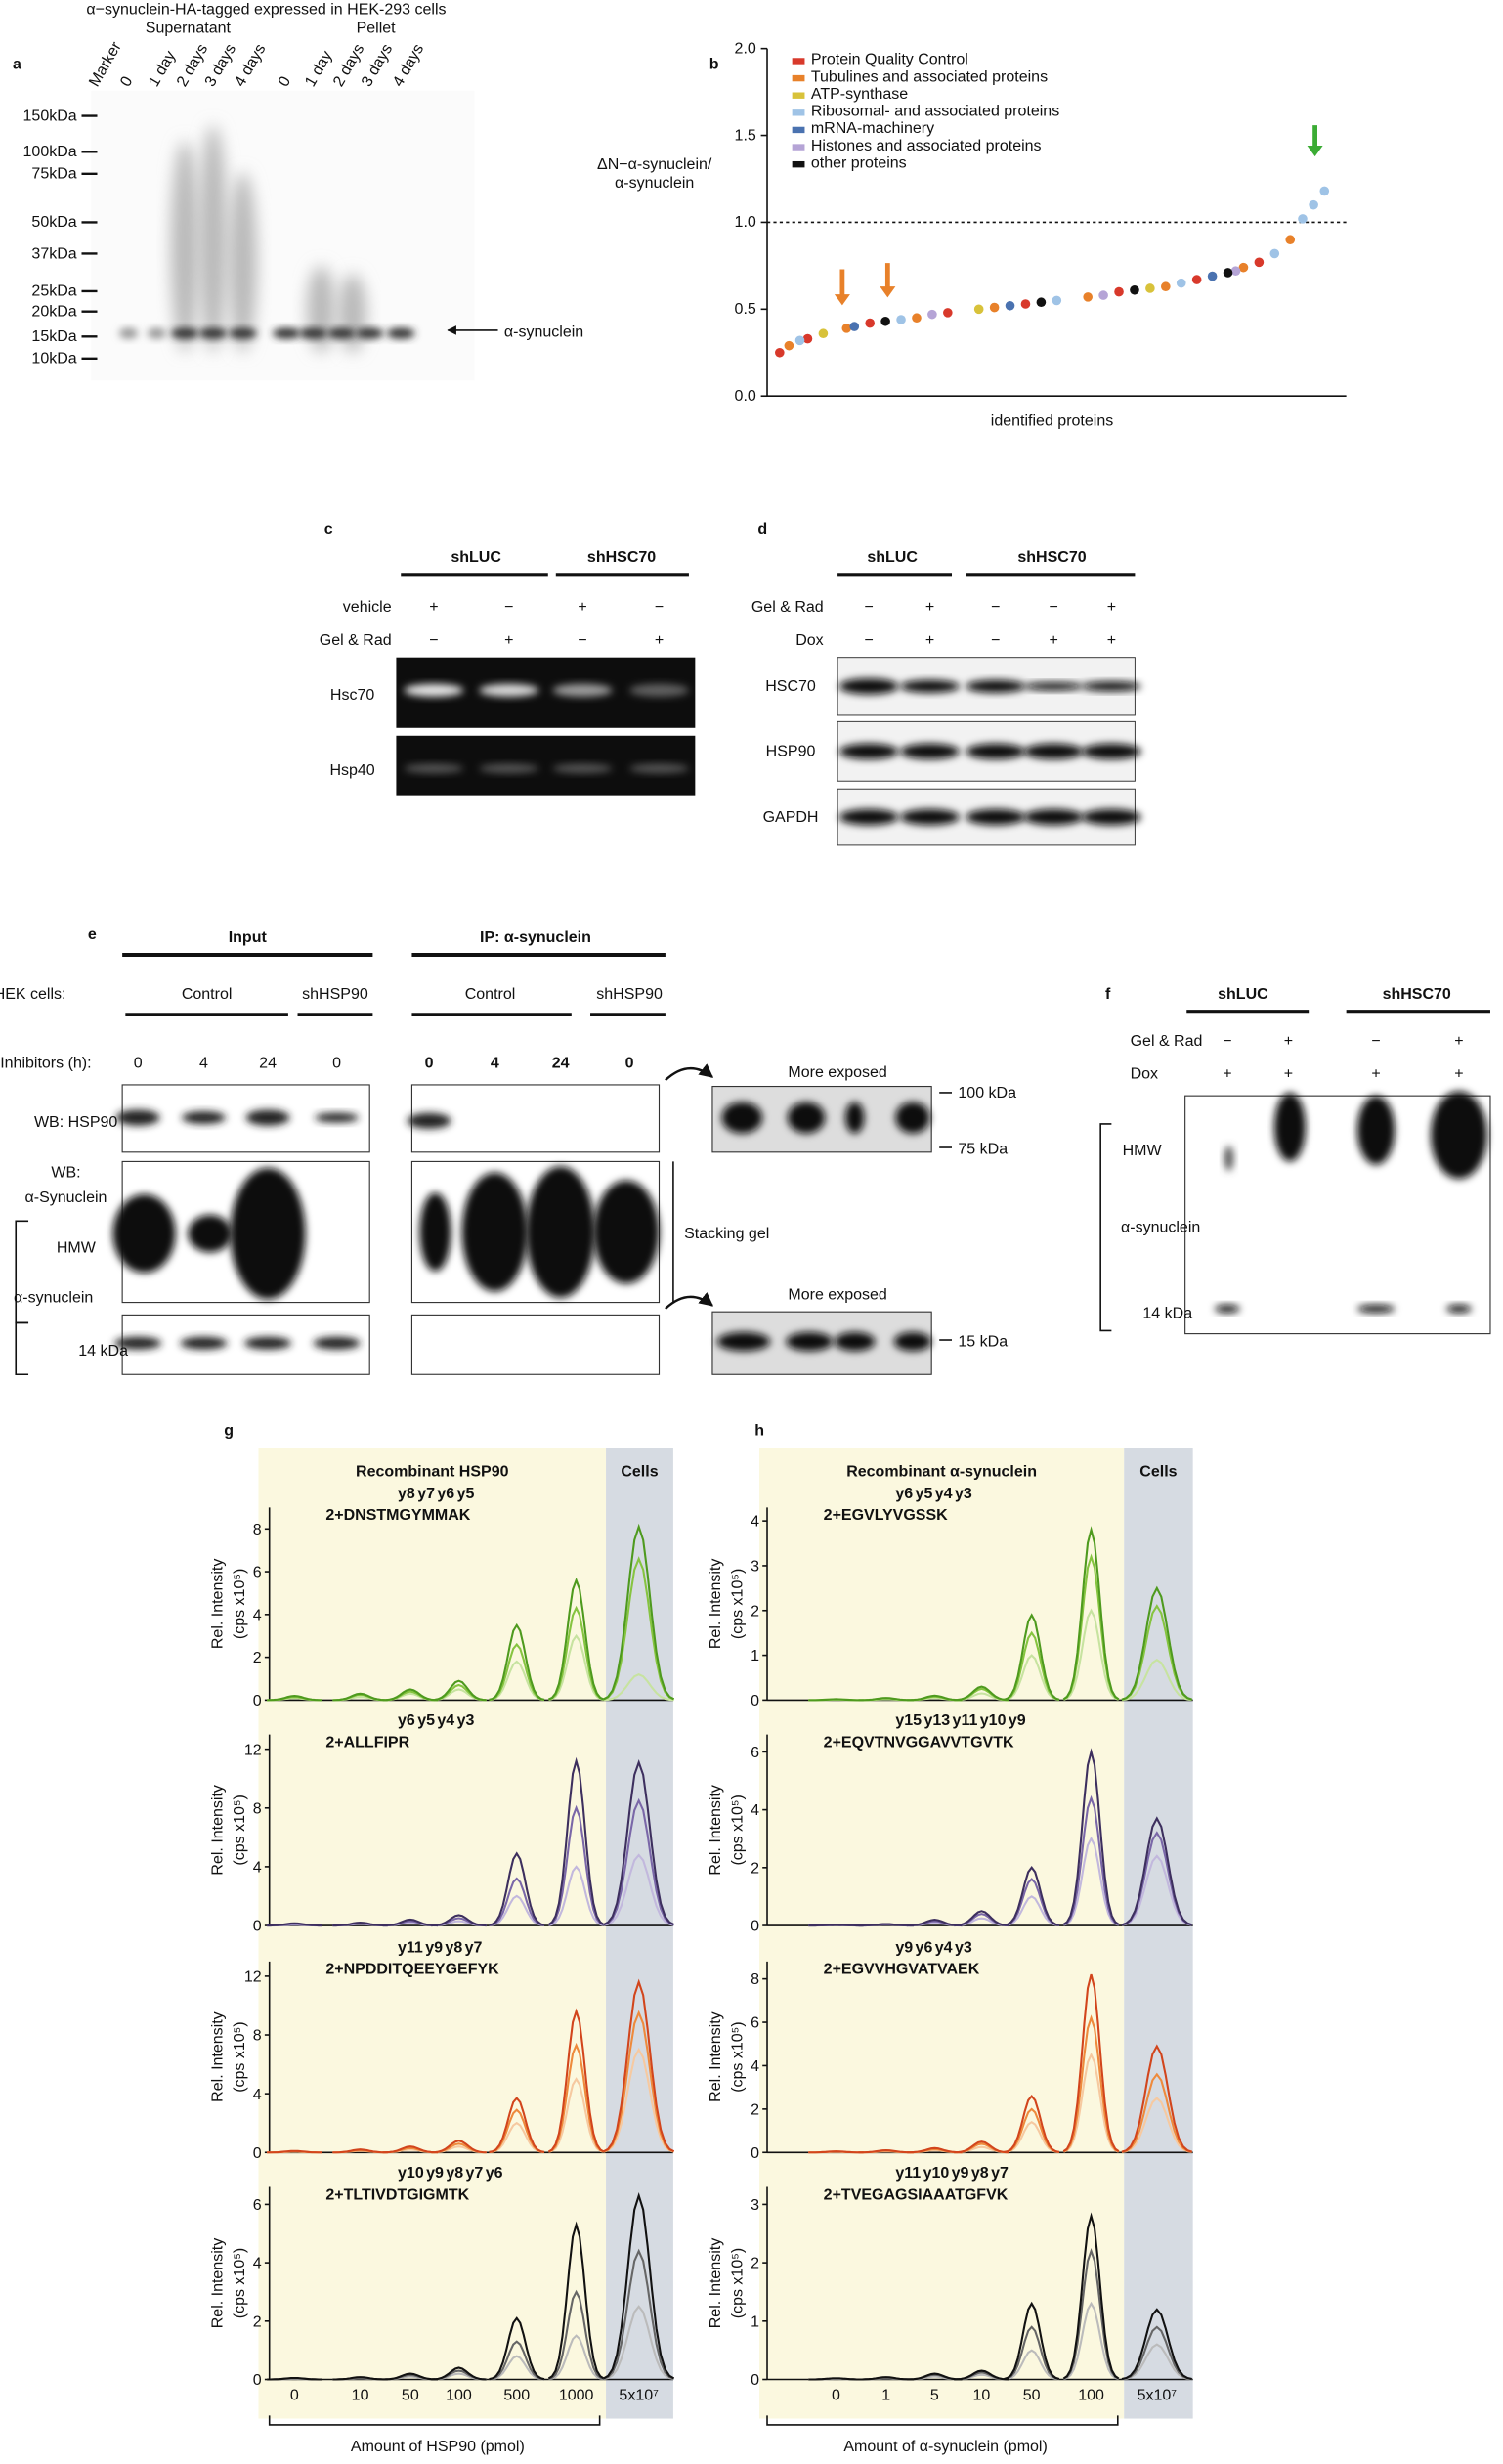 This screenshot has width=1503, height=2464. I want to click on cells-band, so click(1158, 1933).